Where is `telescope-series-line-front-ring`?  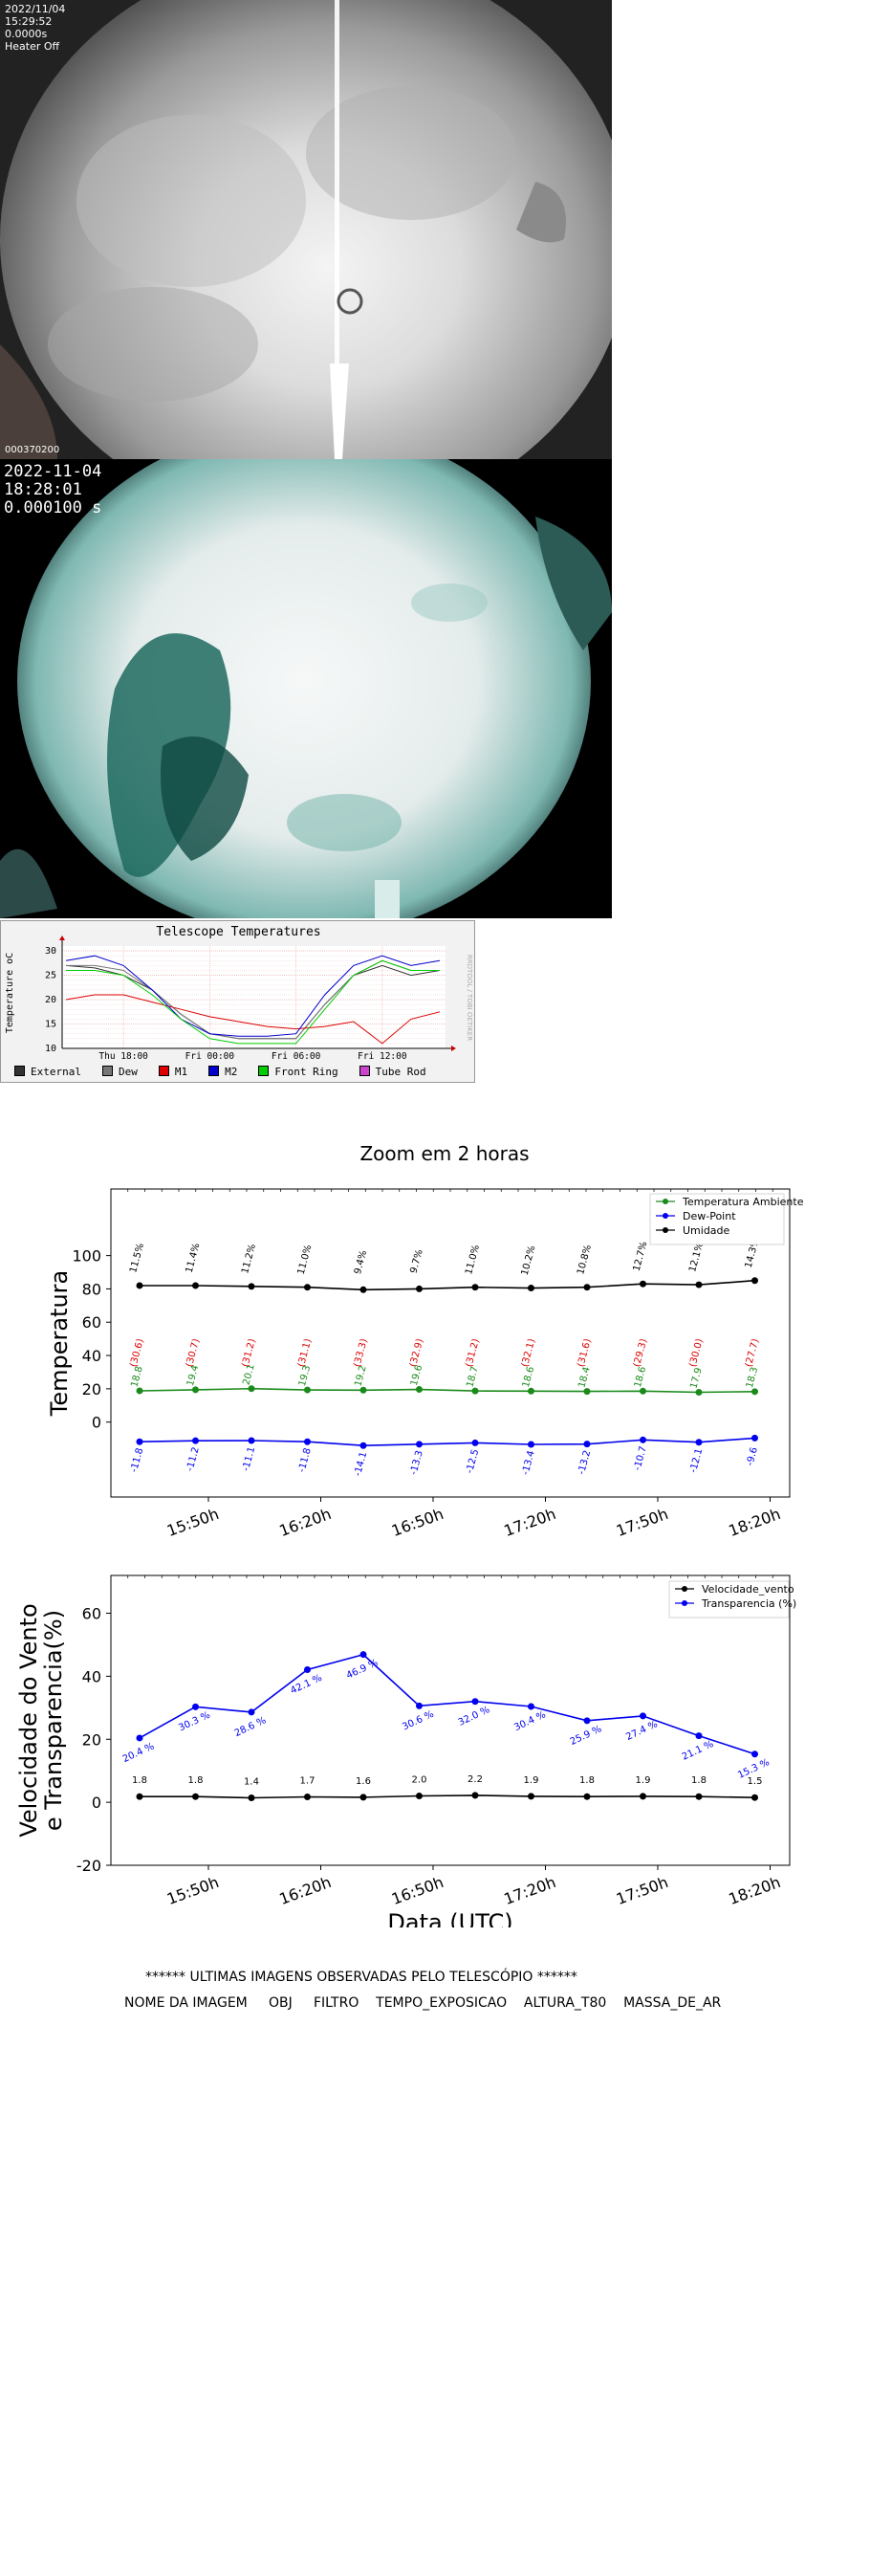
telescope-series-line-front-ring is located at coordinates (253, 1002).